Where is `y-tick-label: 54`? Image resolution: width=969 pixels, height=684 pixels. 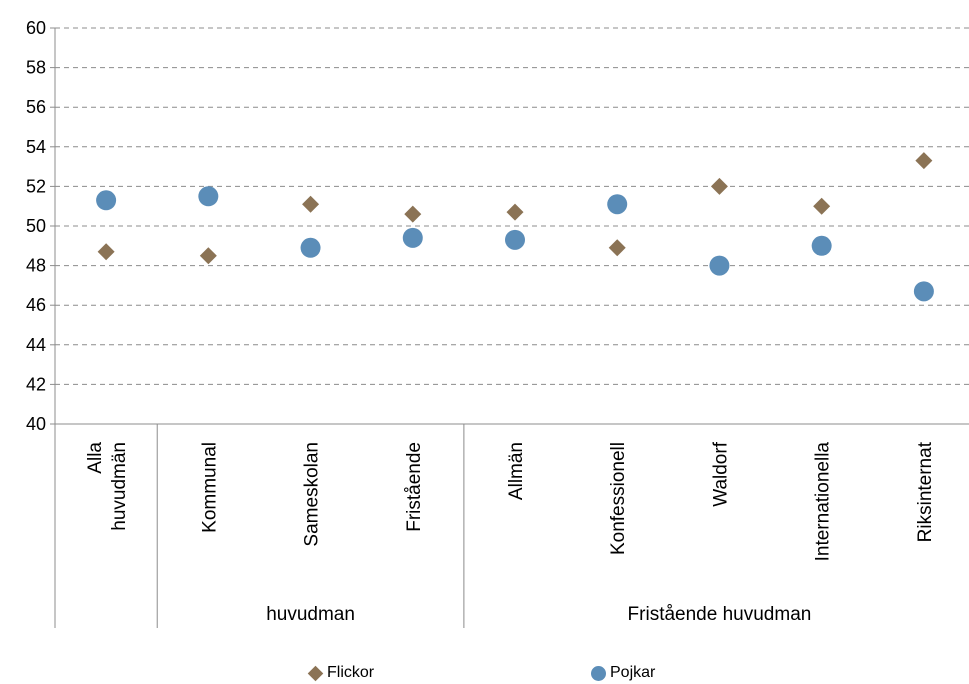 y-tick-label: 54 is located at coordinates (36, 147).